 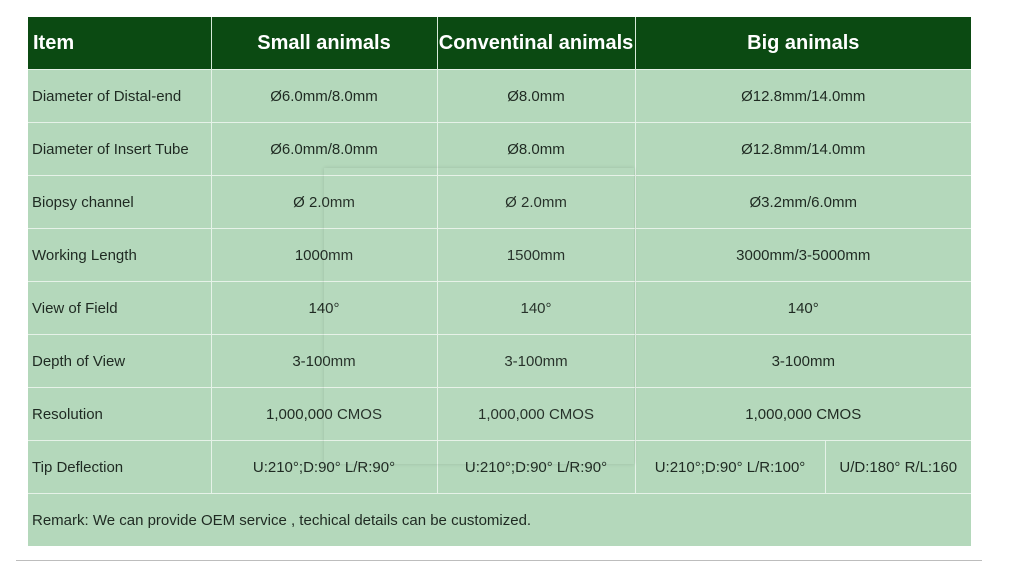 I want to click on cell-conventional: 140°, so click(x=536, y=308).